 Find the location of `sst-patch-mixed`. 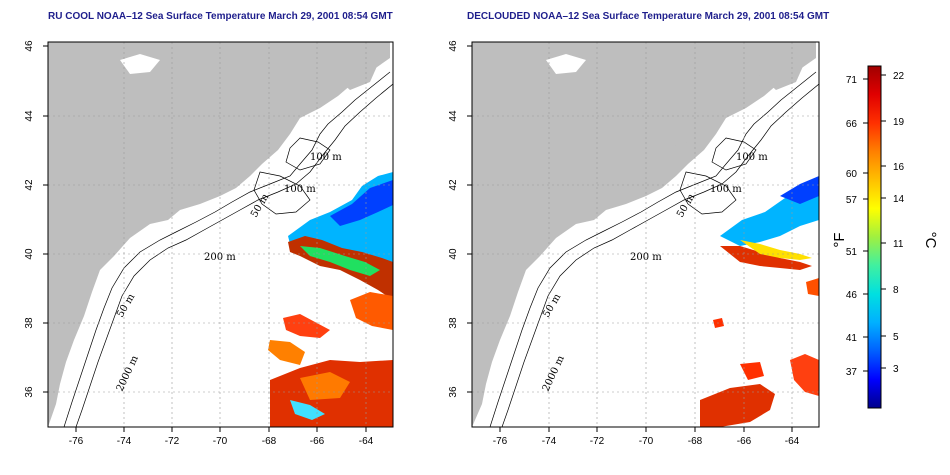

sst-patch-mixed is located at coordinates (307, 410).